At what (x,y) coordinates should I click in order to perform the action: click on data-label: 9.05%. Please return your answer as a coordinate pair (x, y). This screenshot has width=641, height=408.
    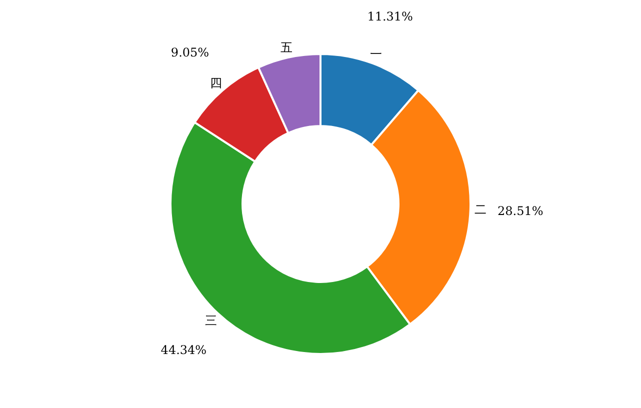
    Looking at the image, I should click on (190, 52).